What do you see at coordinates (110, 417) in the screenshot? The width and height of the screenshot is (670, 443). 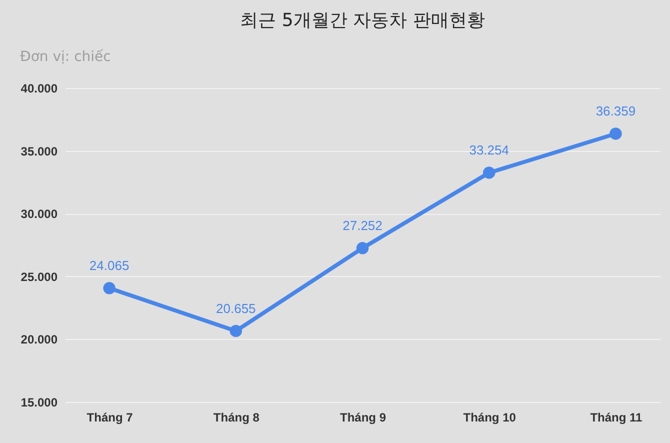 I see `x-tick-label: Tháng 7` at bounding box center [110, 417].